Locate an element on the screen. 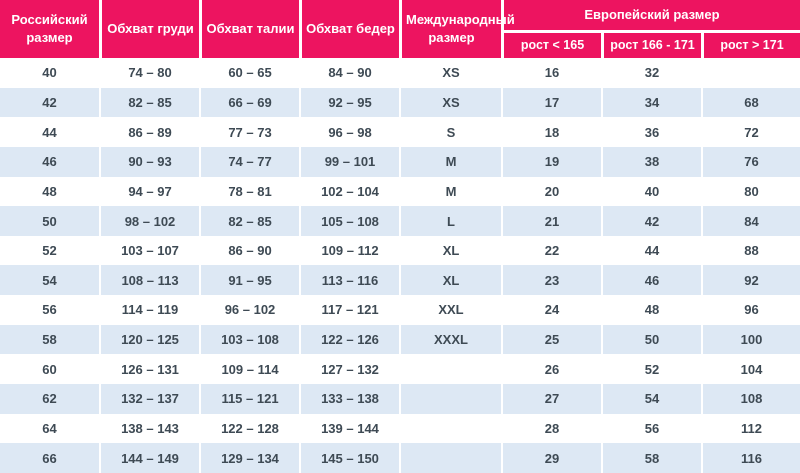  table-cell: 94 – 97 is located at coordinates (149, 191).